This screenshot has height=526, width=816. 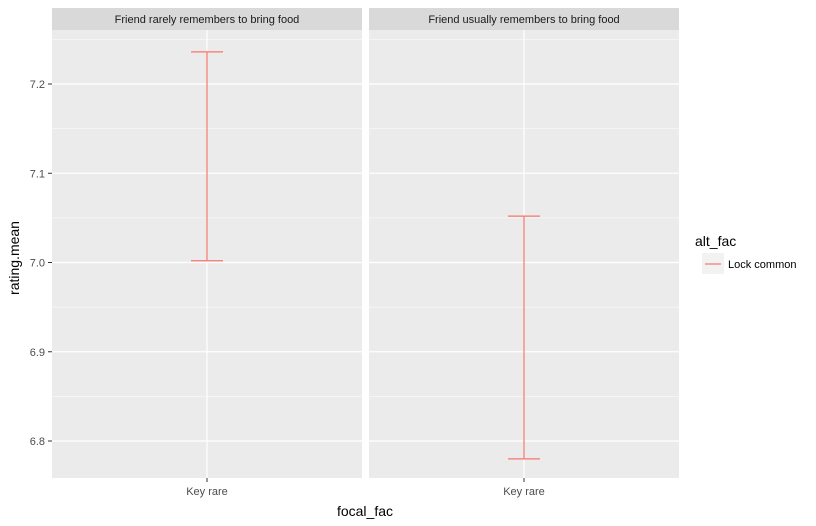 I want to click on y-tick-label: 7.1, so click(x=37, y=174).